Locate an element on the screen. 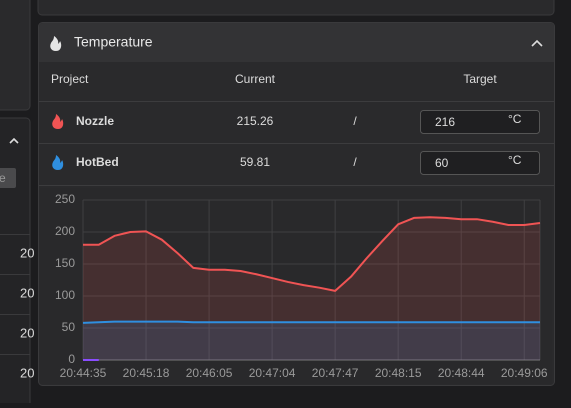 Image resolution: width=571 pixels, height=408 pixels. current-temp: 215.26 is located at coordinates (255, 121).